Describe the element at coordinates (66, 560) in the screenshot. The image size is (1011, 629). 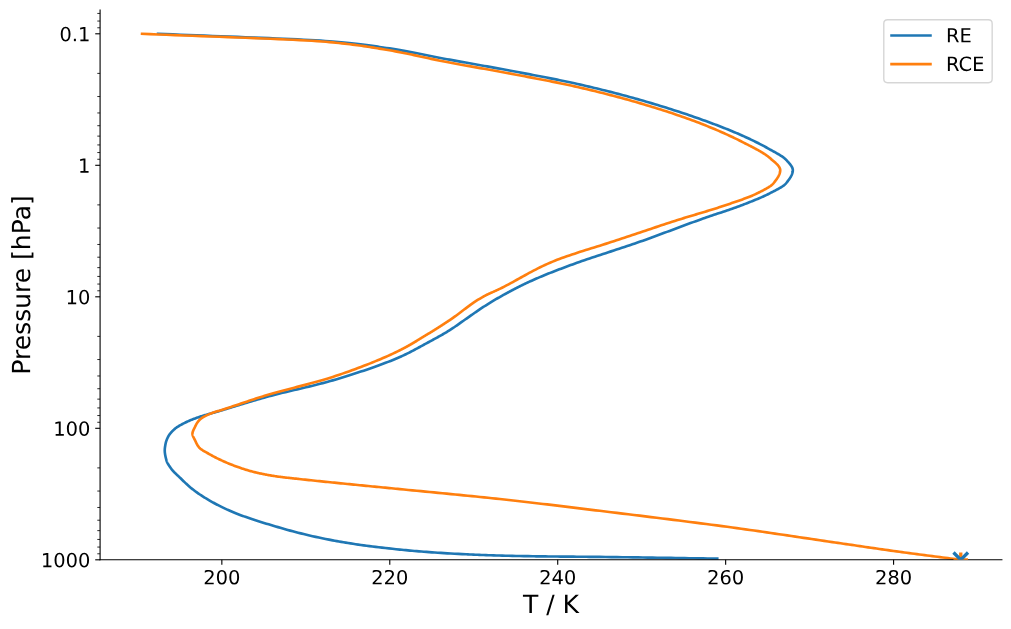
I see `y-tick-label: 1000` at that location.